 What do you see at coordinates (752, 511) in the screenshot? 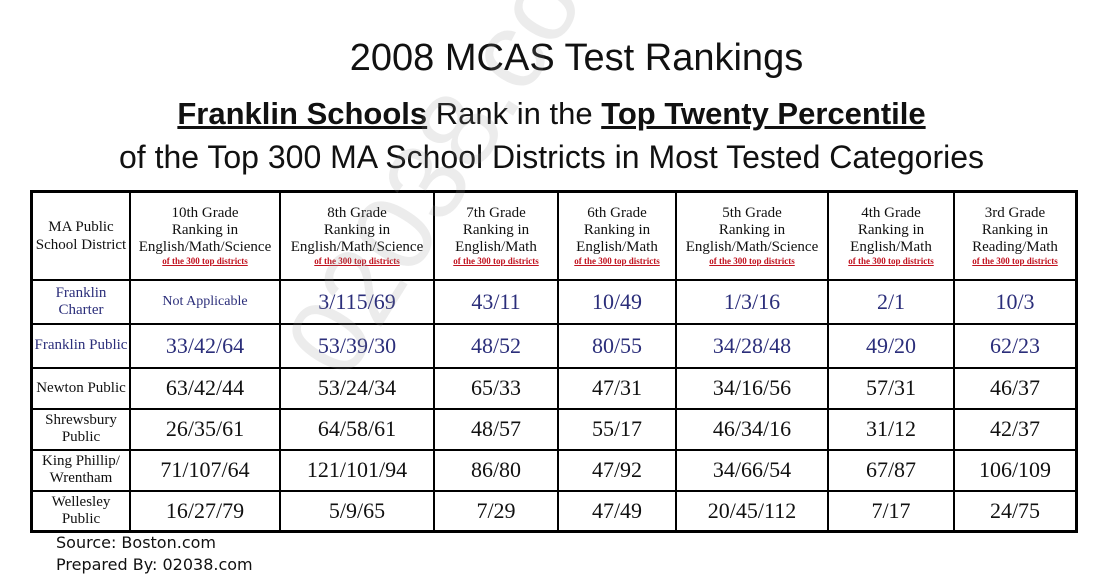
I see `ranking-cell: 20/45/112` at bounding box center [752, 511].